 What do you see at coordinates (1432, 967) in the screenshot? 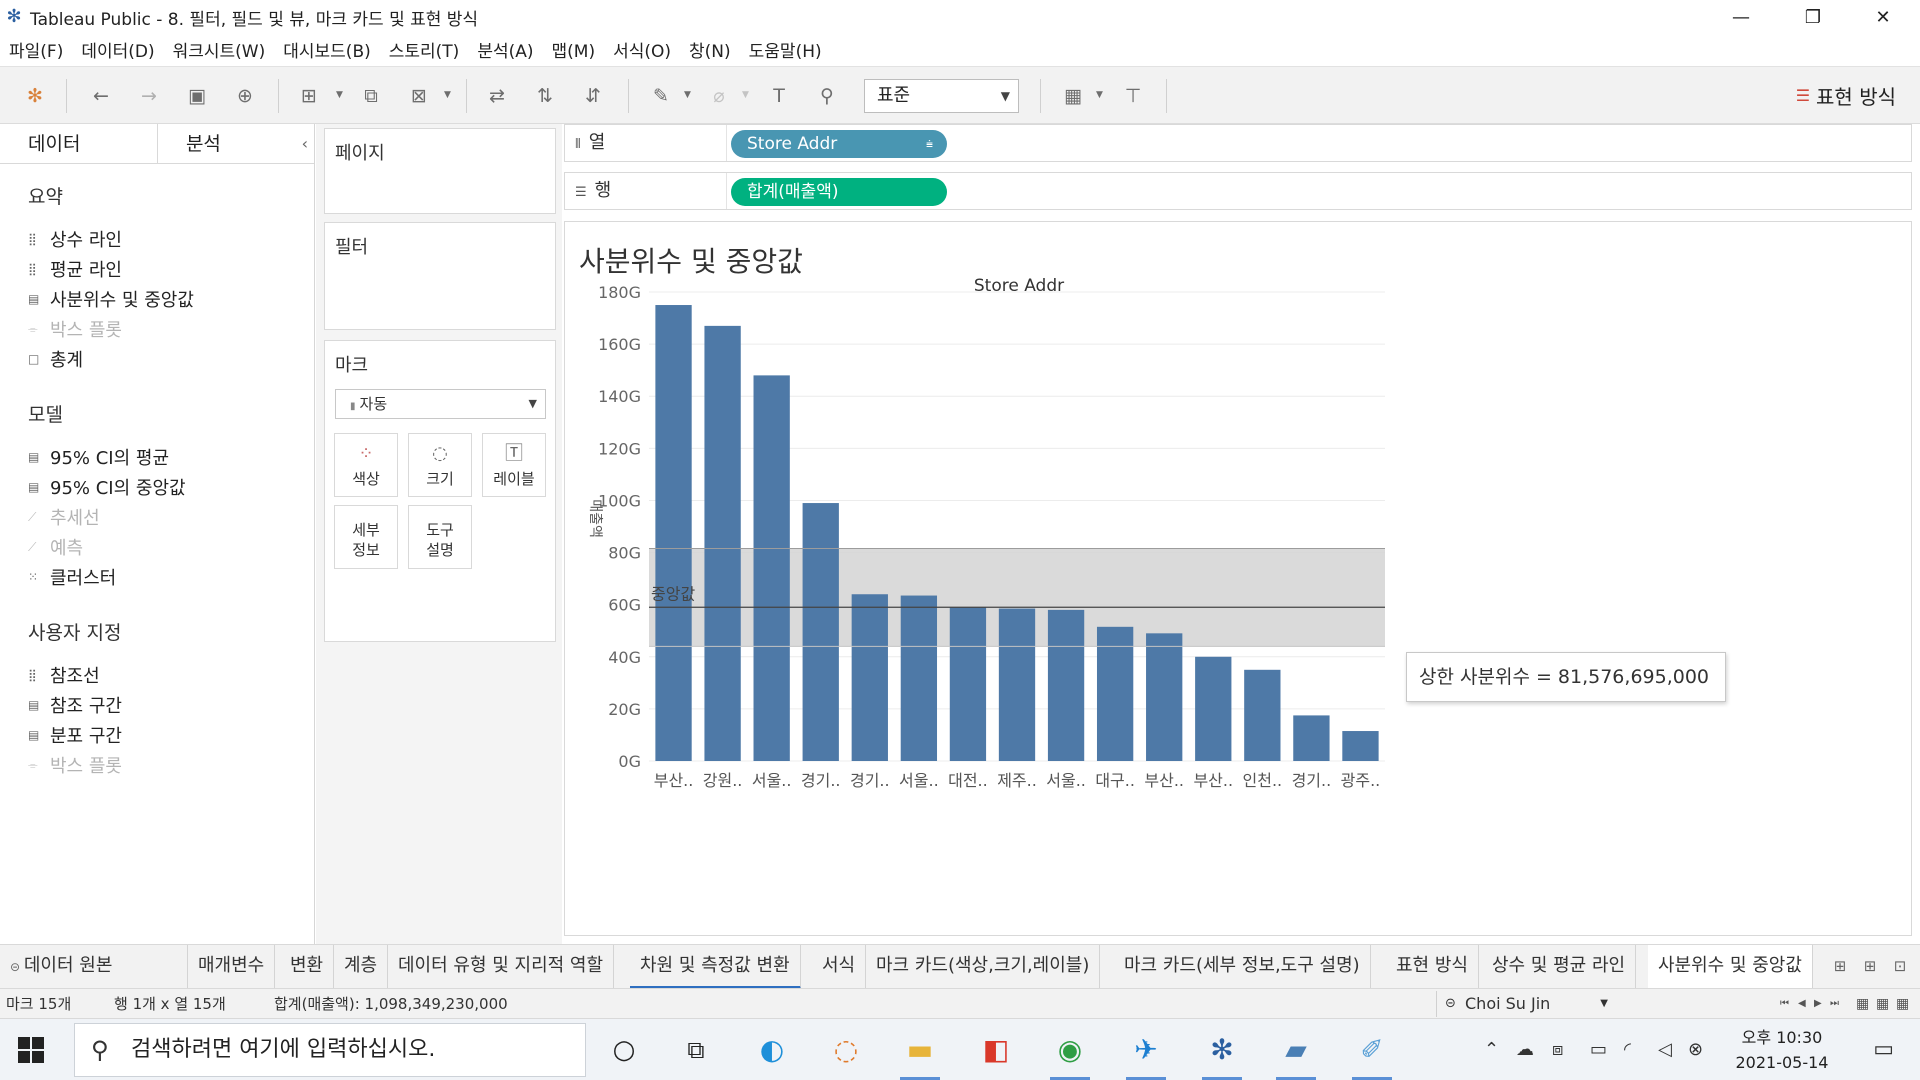
I see `tab-sheet-show-me: 표현 방식` at bounding box center [1432, 967].